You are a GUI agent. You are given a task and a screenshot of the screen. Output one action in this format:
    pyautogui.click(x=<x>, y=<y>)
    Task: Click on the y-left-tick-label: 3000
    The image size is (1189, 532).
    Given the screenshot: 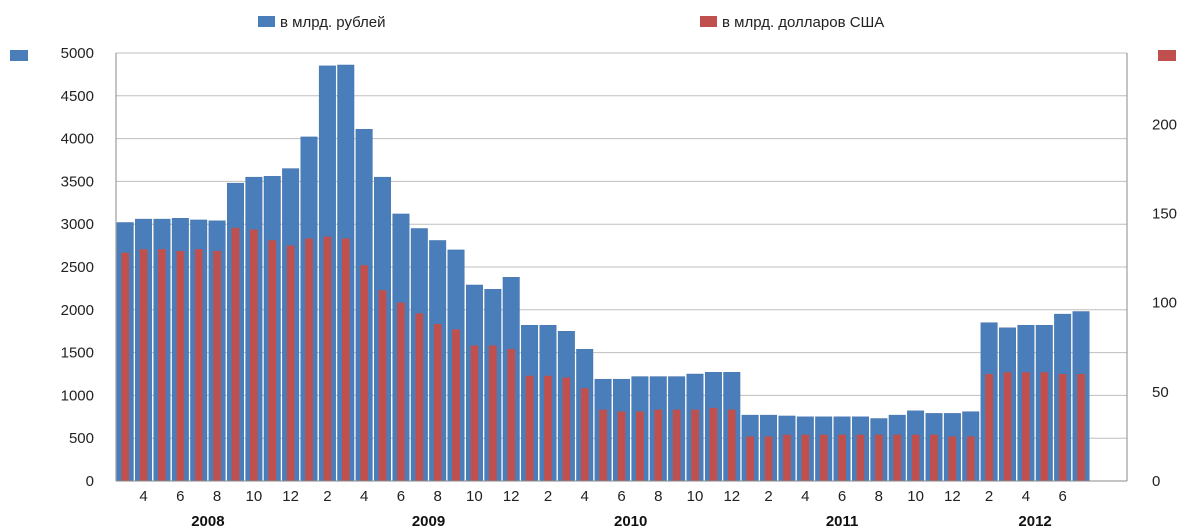 What is the action you would take?
    pyautogui.click(x=77, y=224)
    